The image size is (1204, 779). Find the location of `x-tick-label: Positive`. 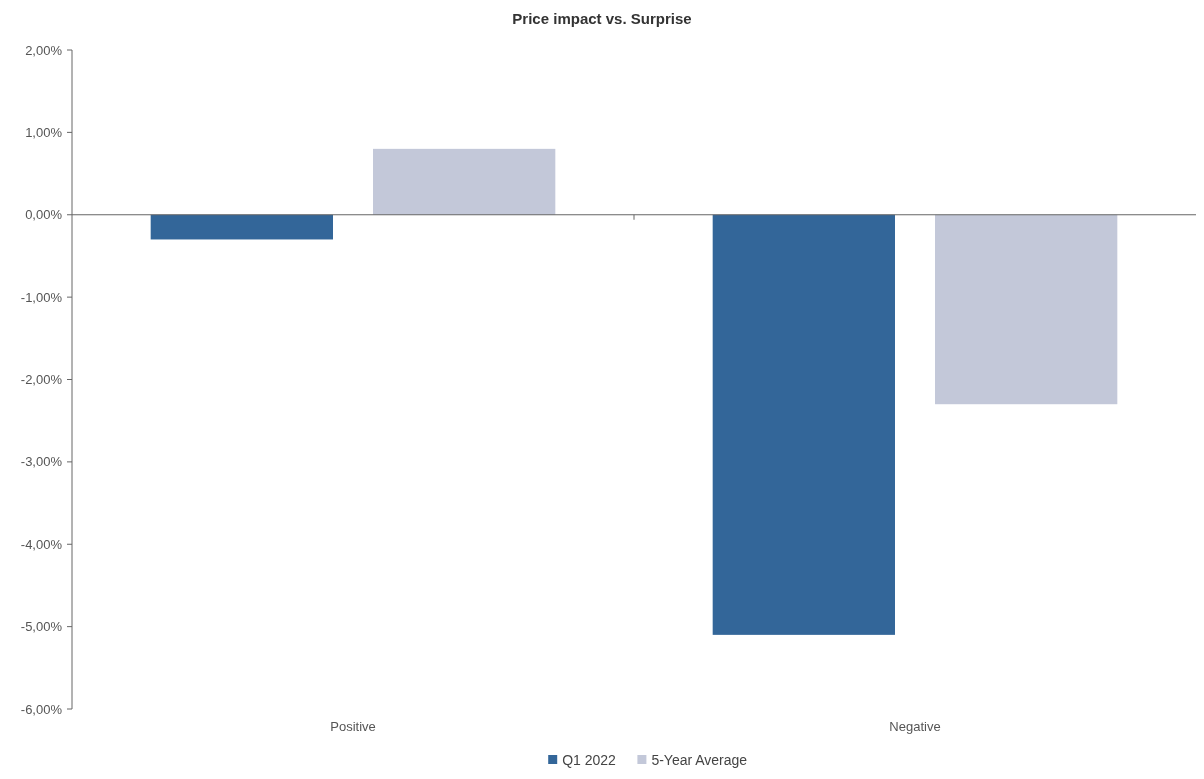

x-tick-label: Positive is located at coordinates (353, 726).